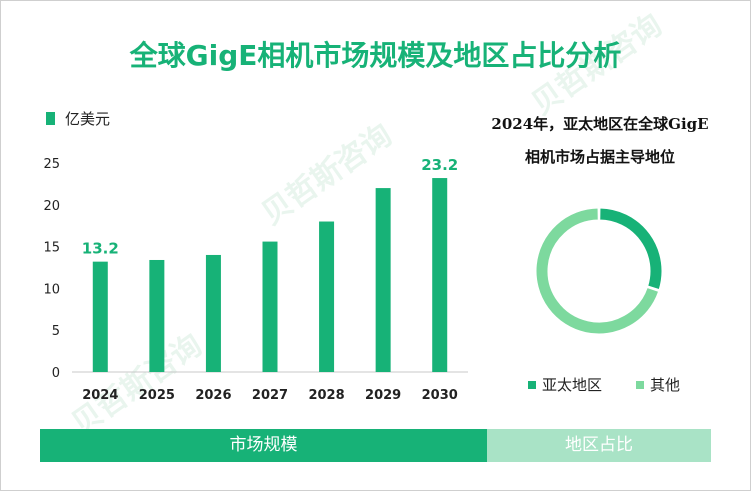 Image resolution: width=751 pixels, height=491 pixels. Describe the element at coordinates (50, 118) in the screenshot. I see `bar-legend-swatch` at that location.